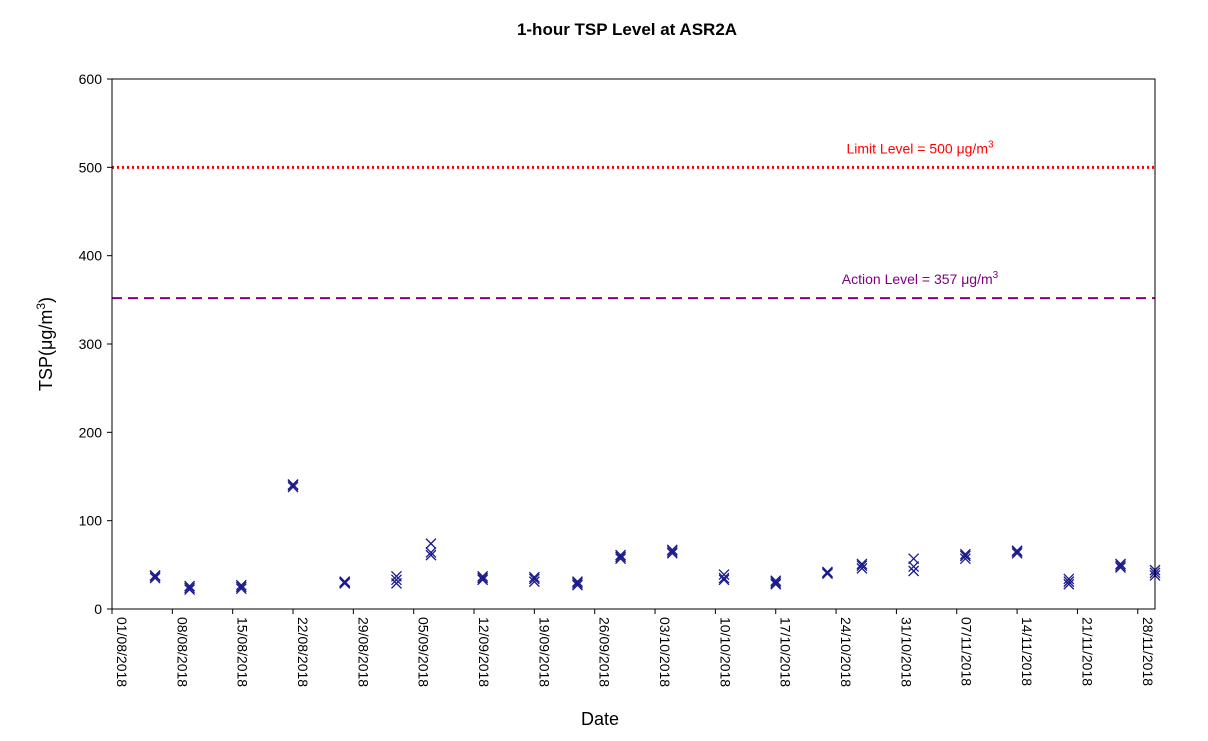  I want to click on x-tick-label: 31/10/2018, so click(906, 652).